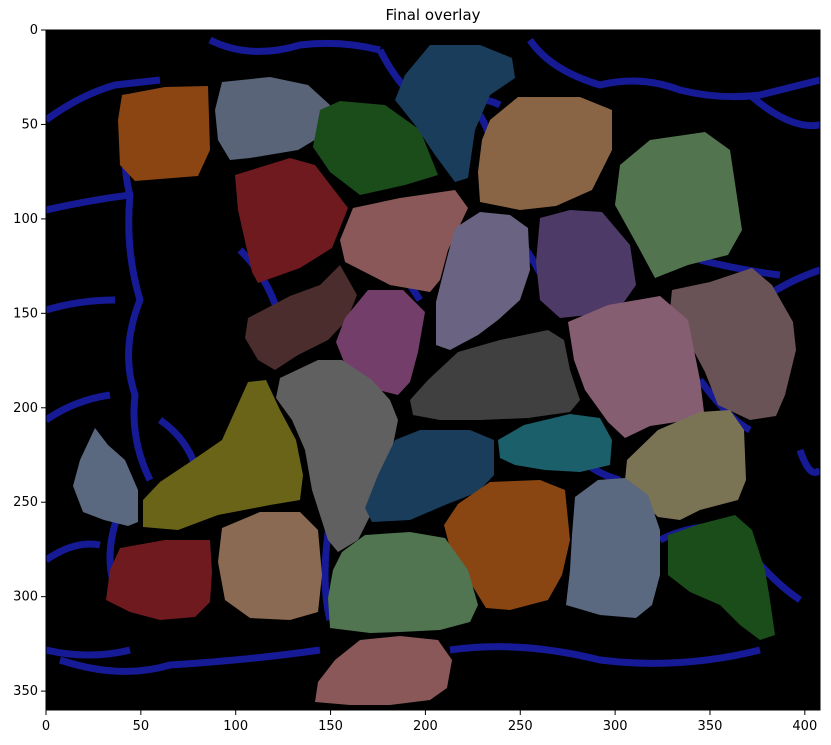 The width and height of the screenshot is (831, 745). What do you see at coordinates (223, 455) in the screenshot?
I see `region-olive` at bounding box center [223, 455].